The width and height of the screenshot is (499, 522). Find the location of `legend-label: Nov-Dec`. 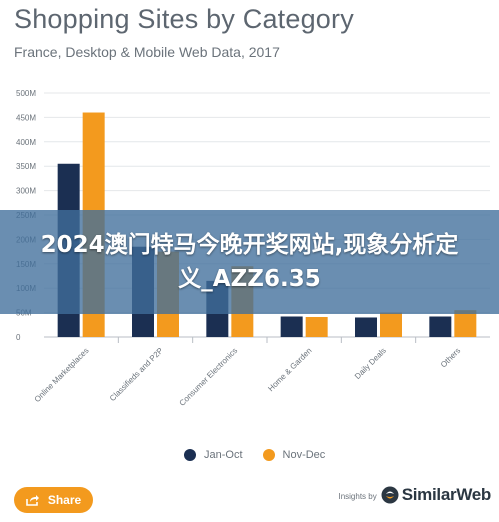

legend-label: Nov-Dec is located at coordinates (304, 455).